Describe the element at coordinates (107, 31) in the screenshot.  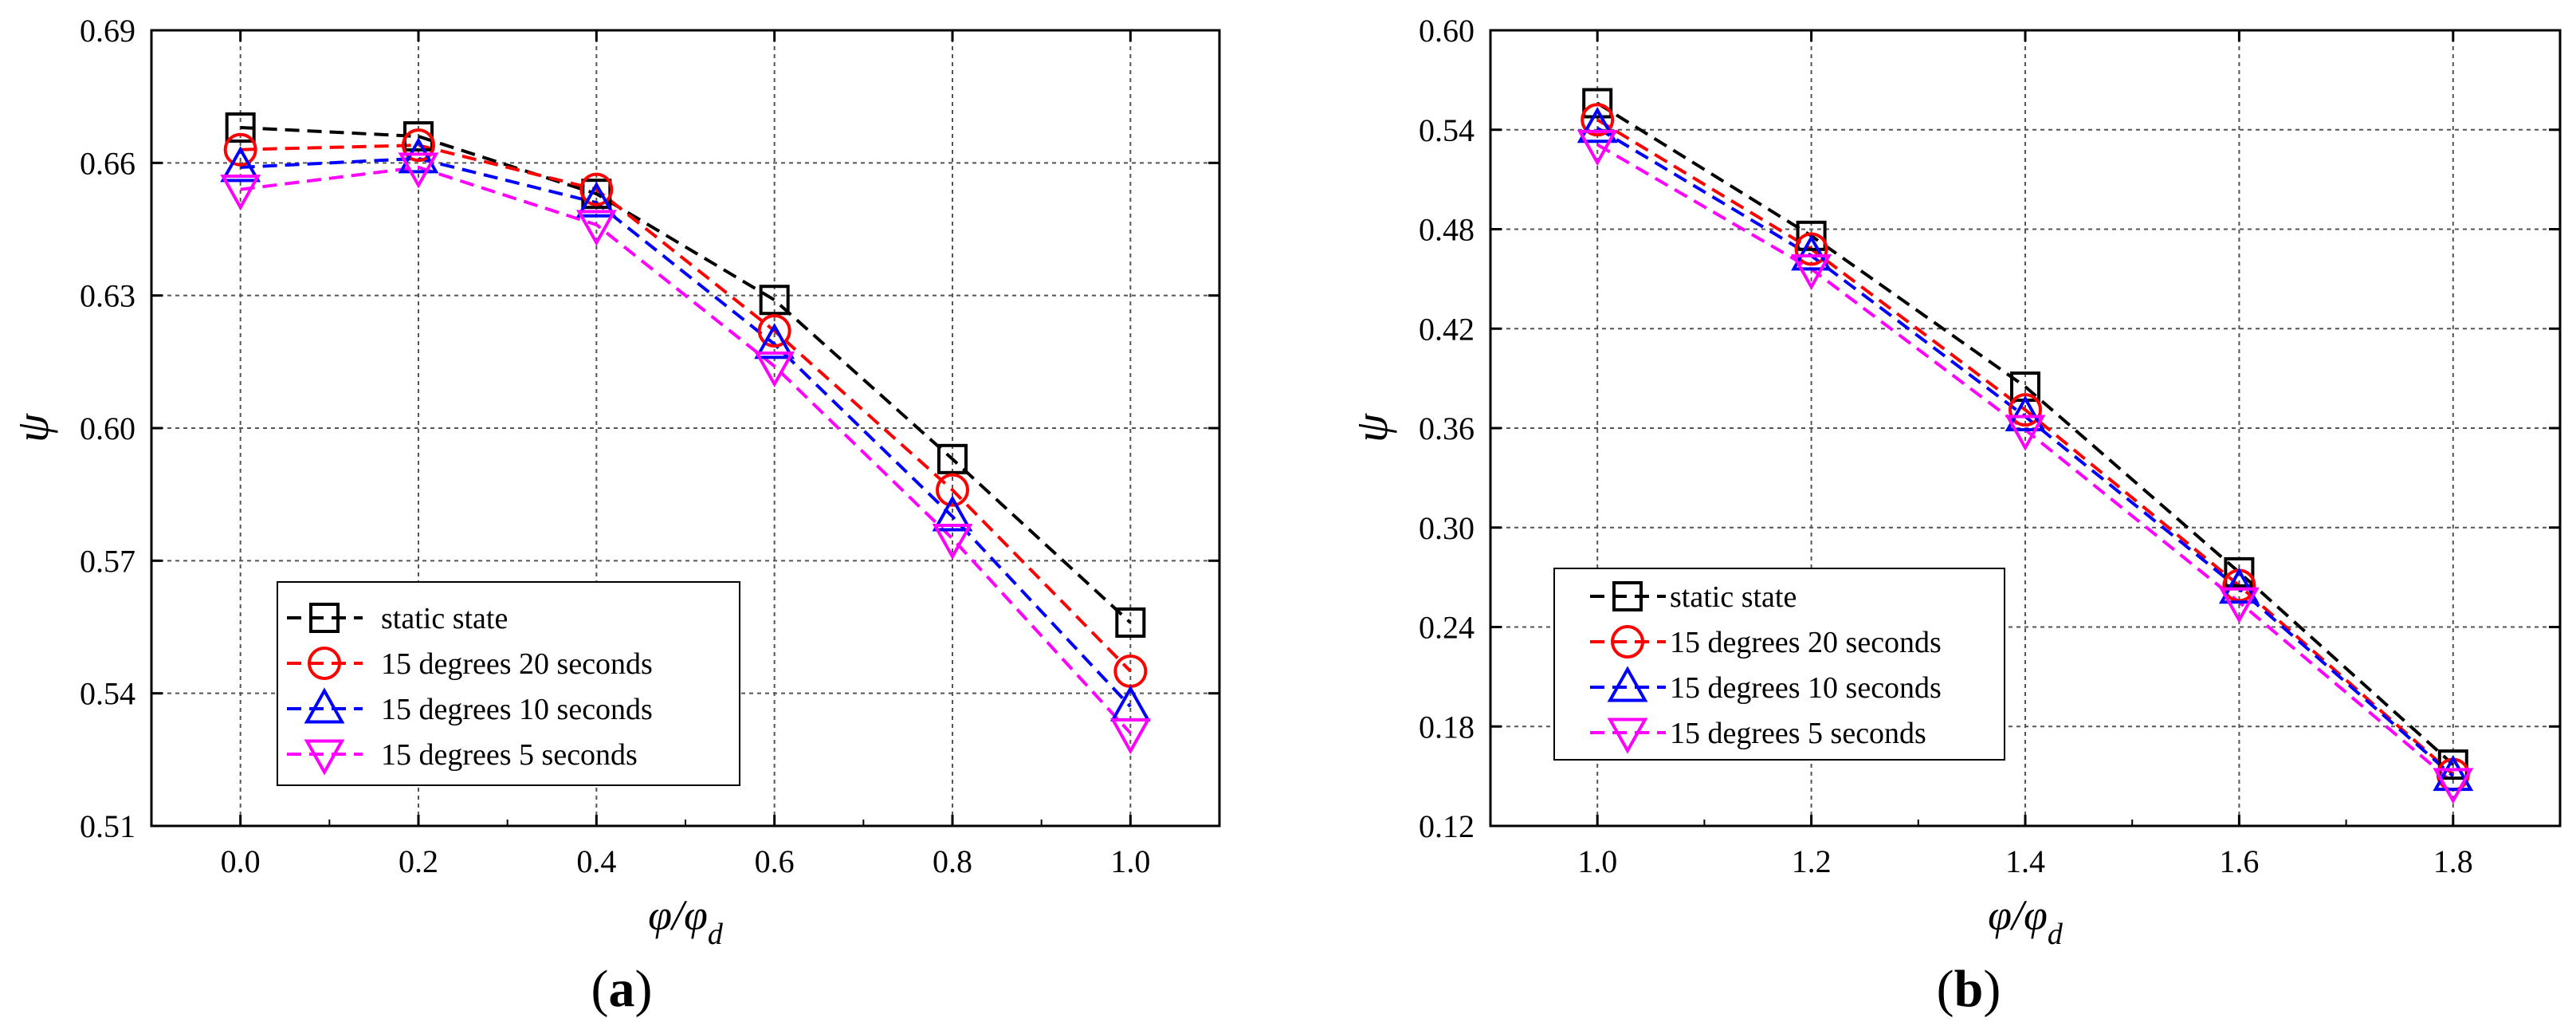
I see `y-tick-label: 0.69` at that location.